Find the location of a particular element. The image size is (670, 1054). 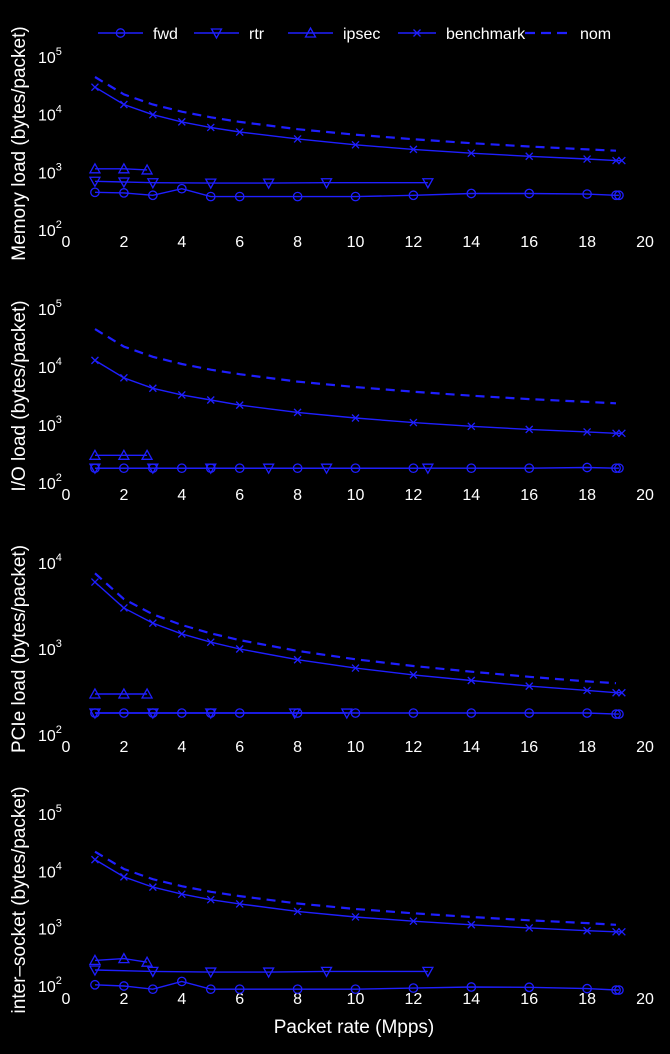

x-tick-label: 20 is located at coordinates (645, 999).